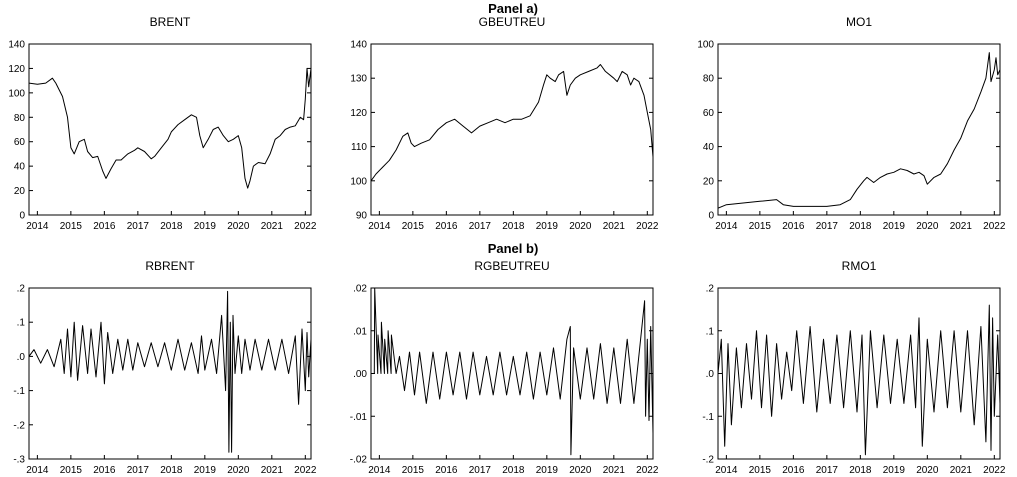 The height and width of the screenshot is (477, 1017). I want to click on rbrent-y-tick-label: -.3, so click(19, 460).